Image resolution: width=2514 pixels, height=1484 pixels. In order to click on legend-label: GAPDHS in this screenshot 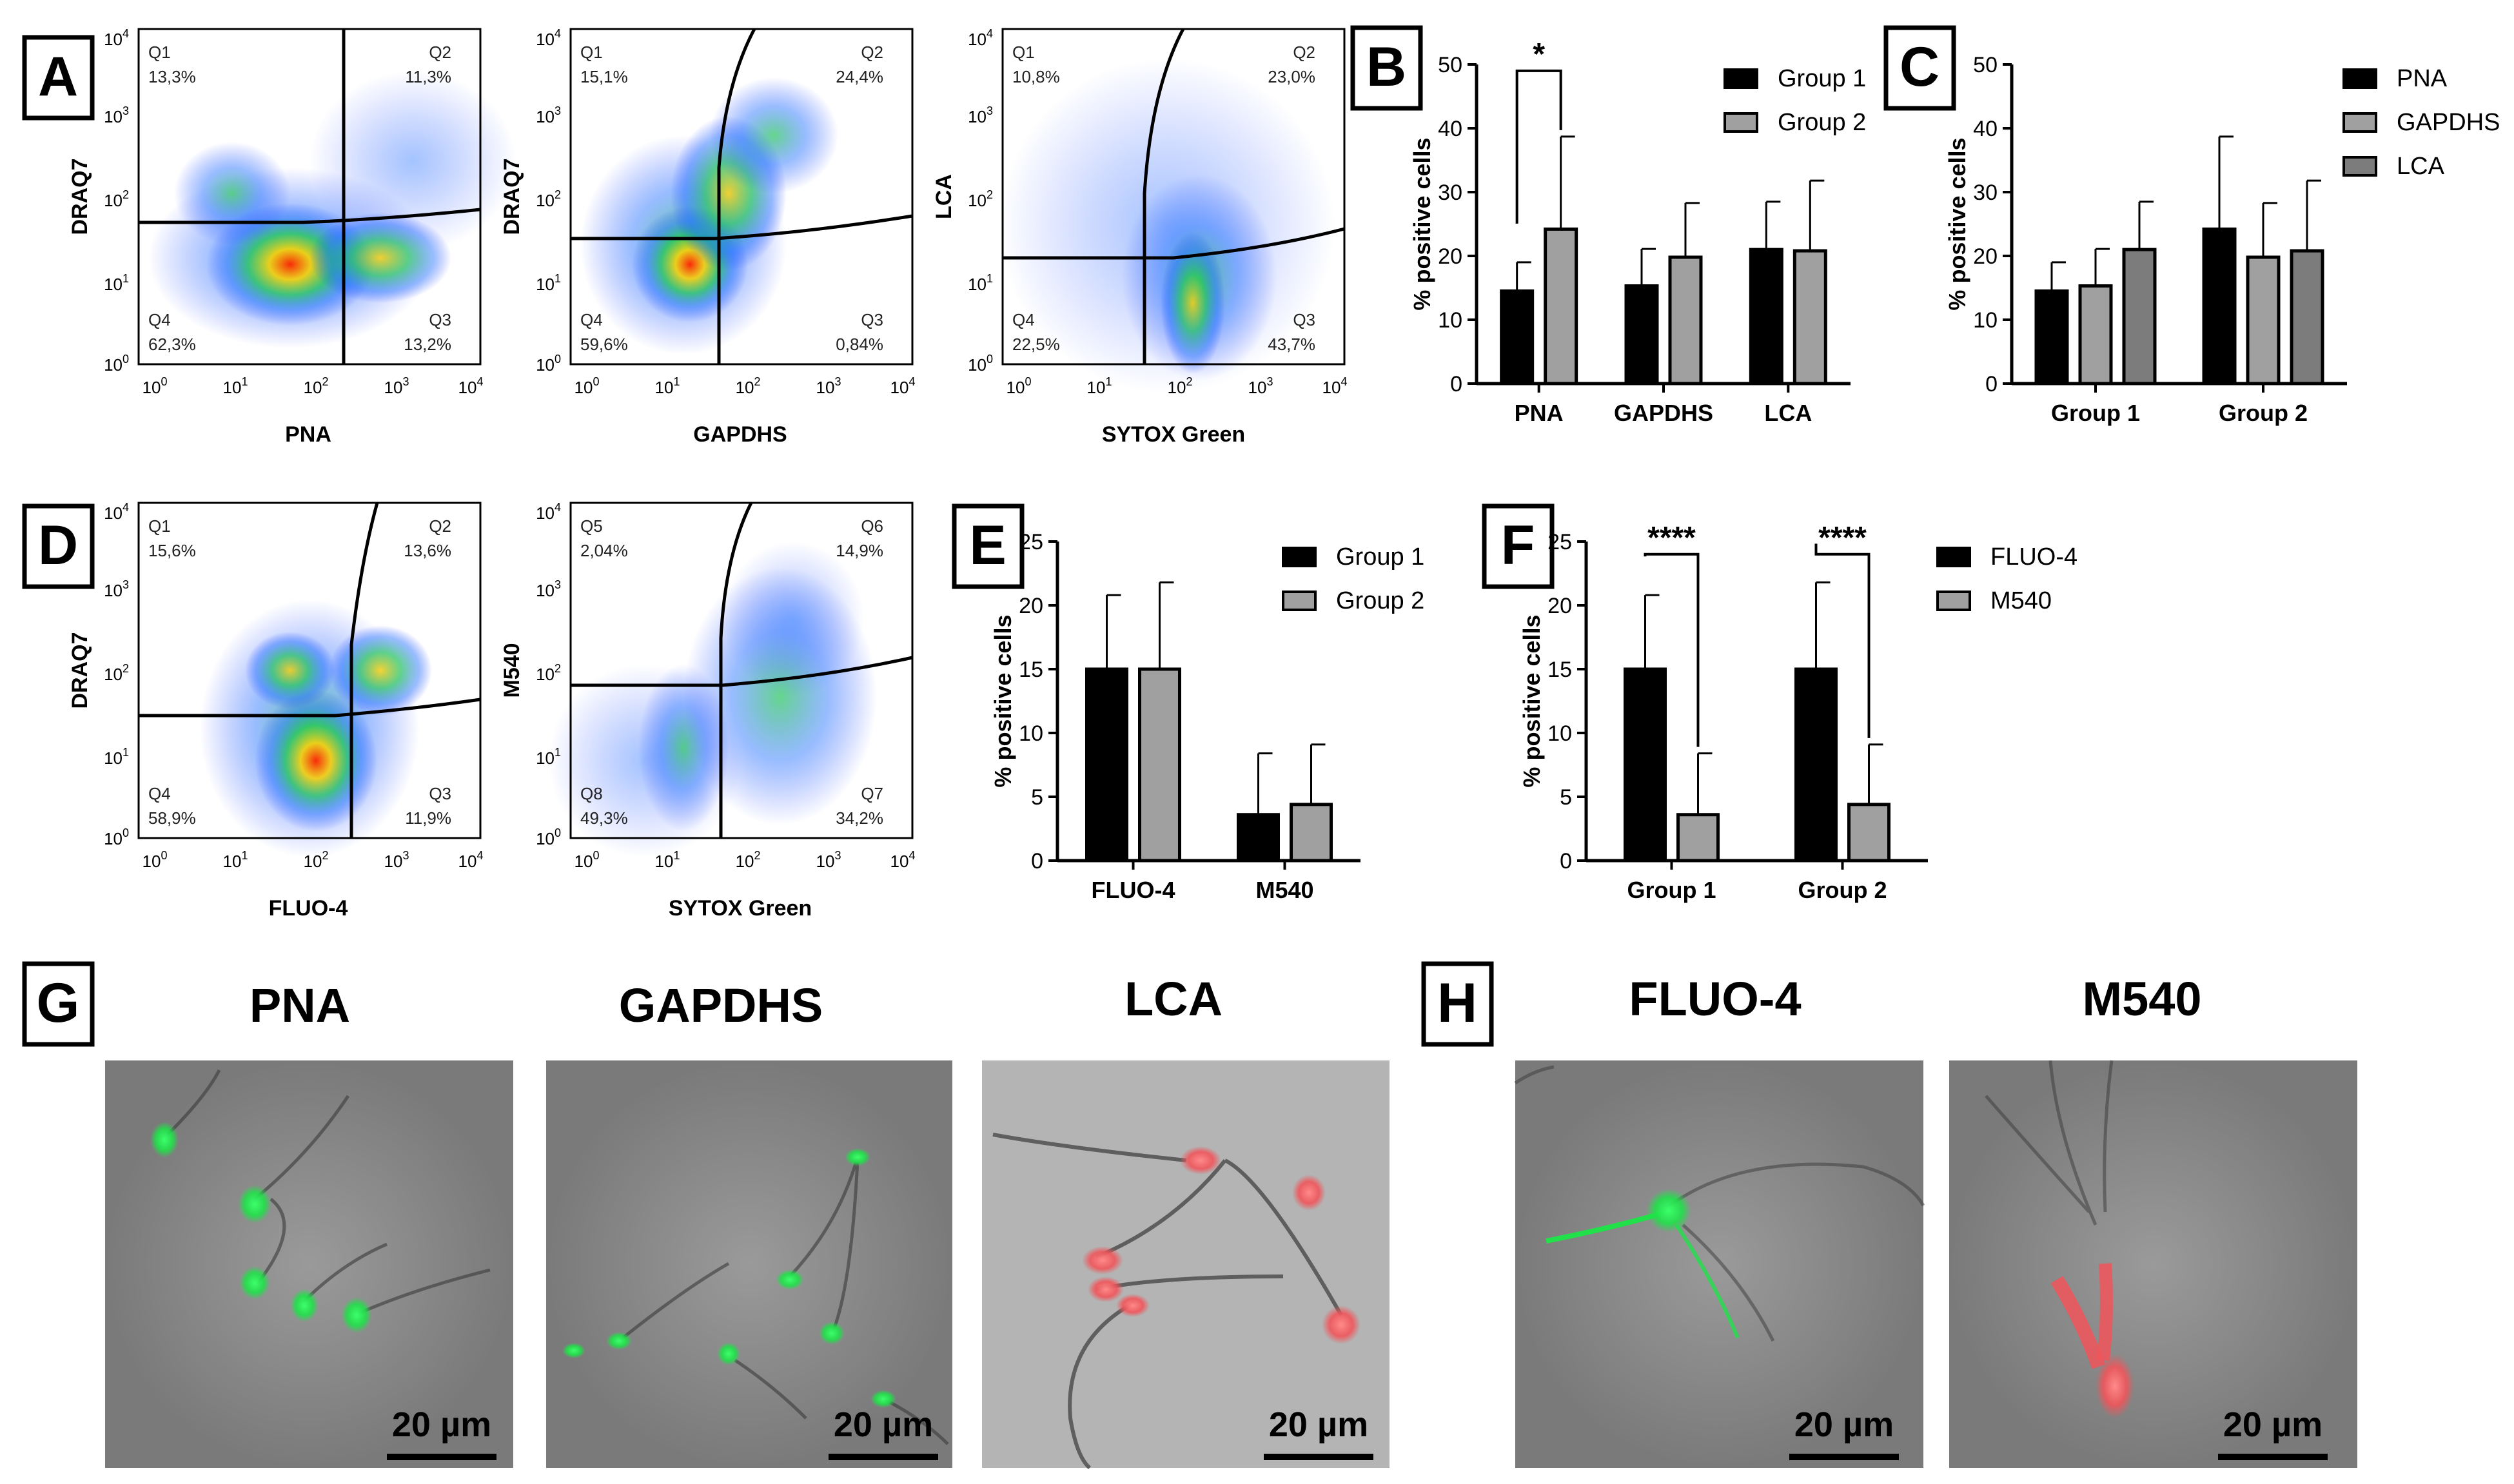, I will do `click(2448, 122)`.